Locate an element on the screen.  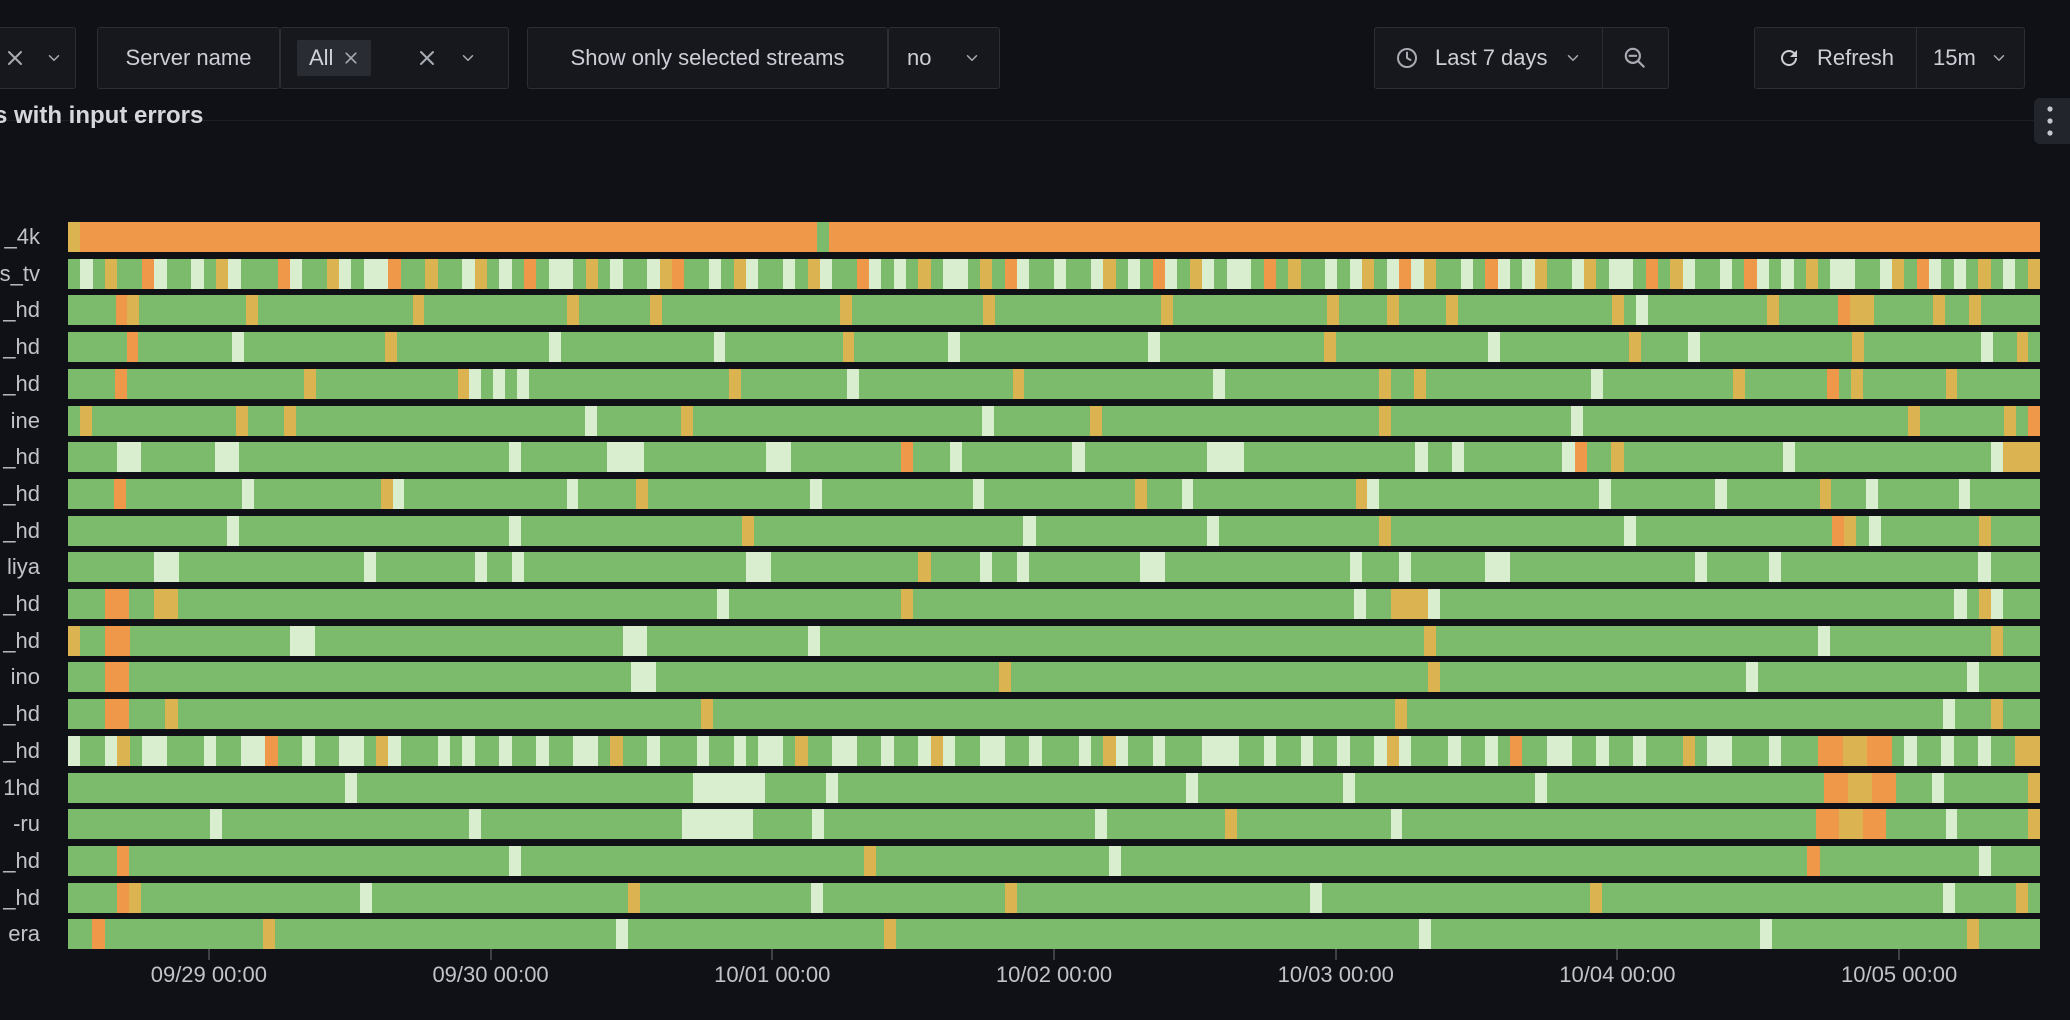
show-only-selected-streams-label-box: Show only selected streams is located at coordinates (707, 58).